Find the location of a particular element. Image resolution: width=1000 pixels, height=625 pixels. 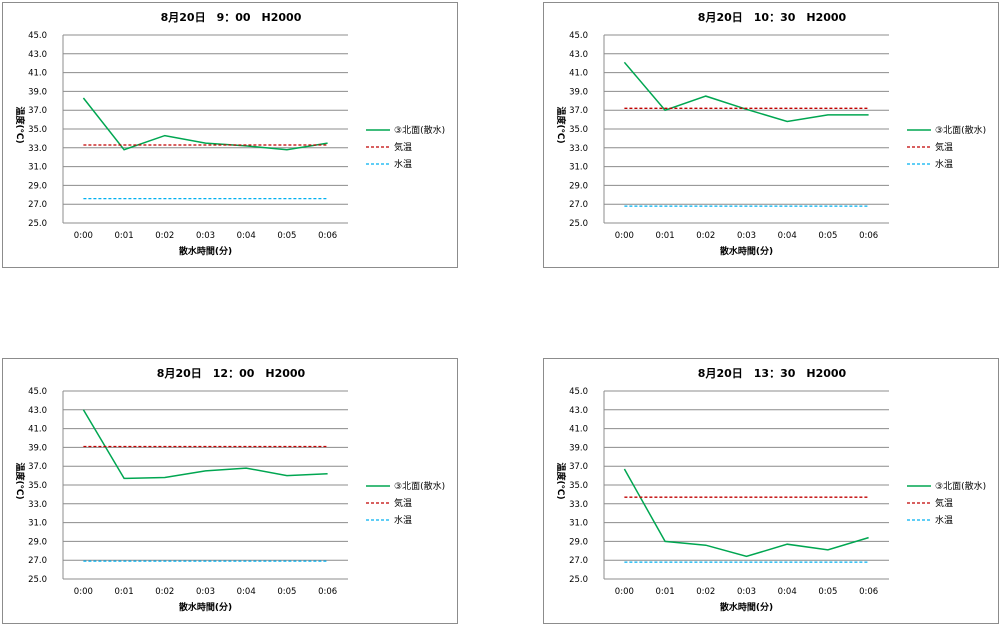

chart-title: 8月20日 13：30 H2000 is located at coordinates (772, 373).